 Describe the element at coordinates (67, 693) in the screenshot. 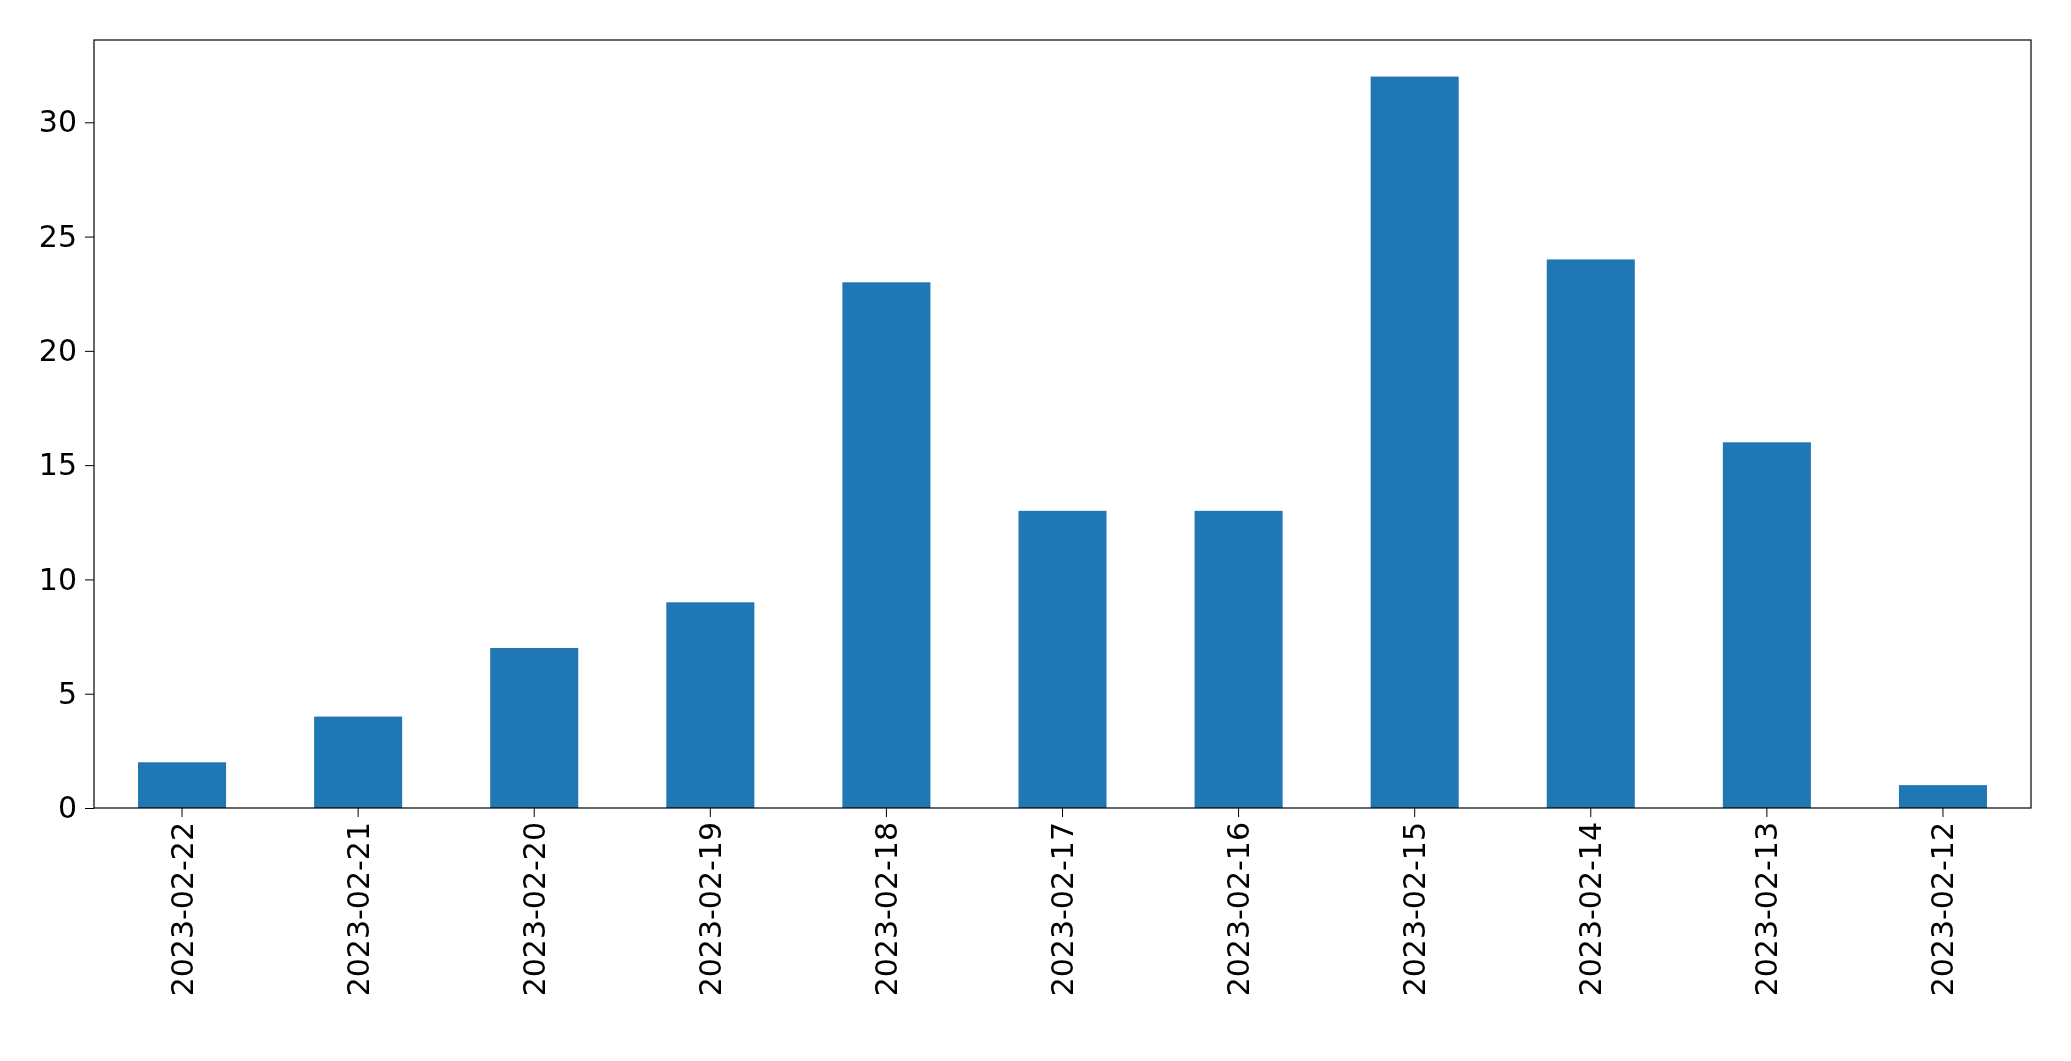

I see `y-tick-label: 5` at that location.